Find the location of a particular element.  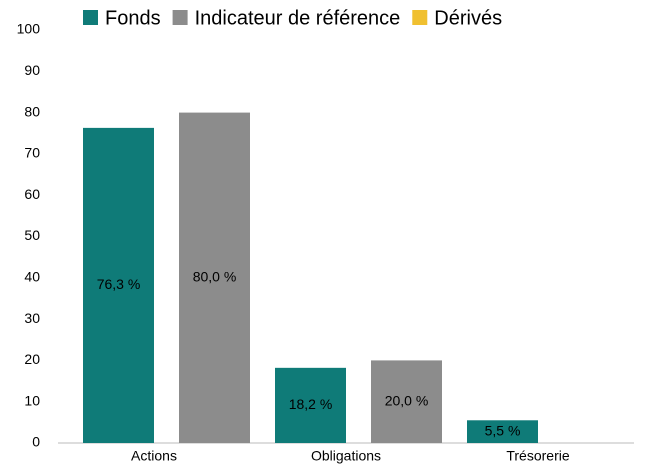

x-tick-label: Trésorerie is located at coordinates (537, 456).